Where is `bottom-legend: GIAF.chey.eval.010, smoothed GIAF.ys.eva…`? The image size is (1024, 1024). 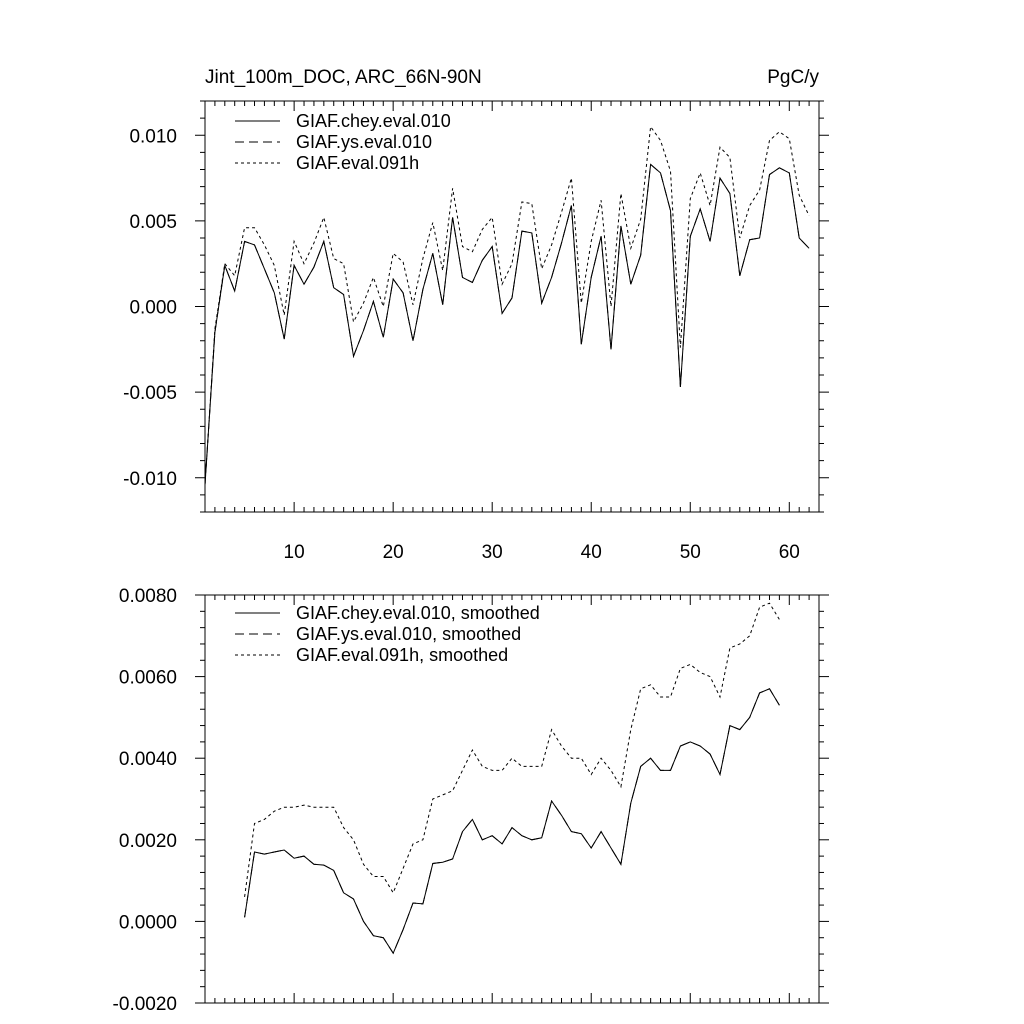
bottom-legend: GIAF.chey.eval.010, smoothed GIAF.ys.eva… is located at coordinates (387, 634).